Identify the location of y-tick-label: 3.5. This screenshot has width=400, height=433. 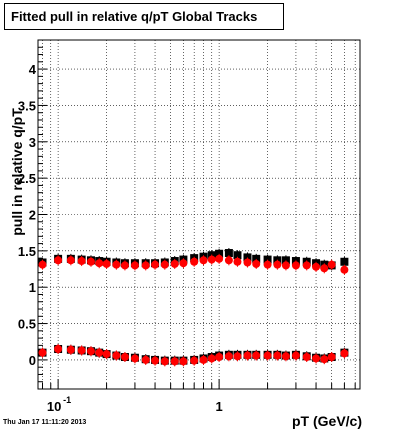
(27, 105).